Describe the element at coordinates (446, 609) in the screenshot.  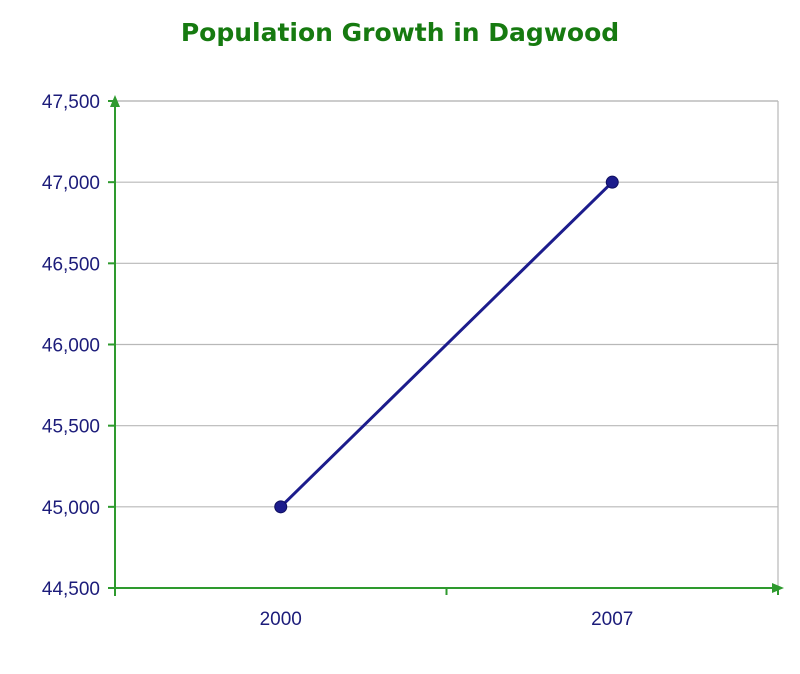
I see `x-axis-ticks: 2000 2007` at that location.